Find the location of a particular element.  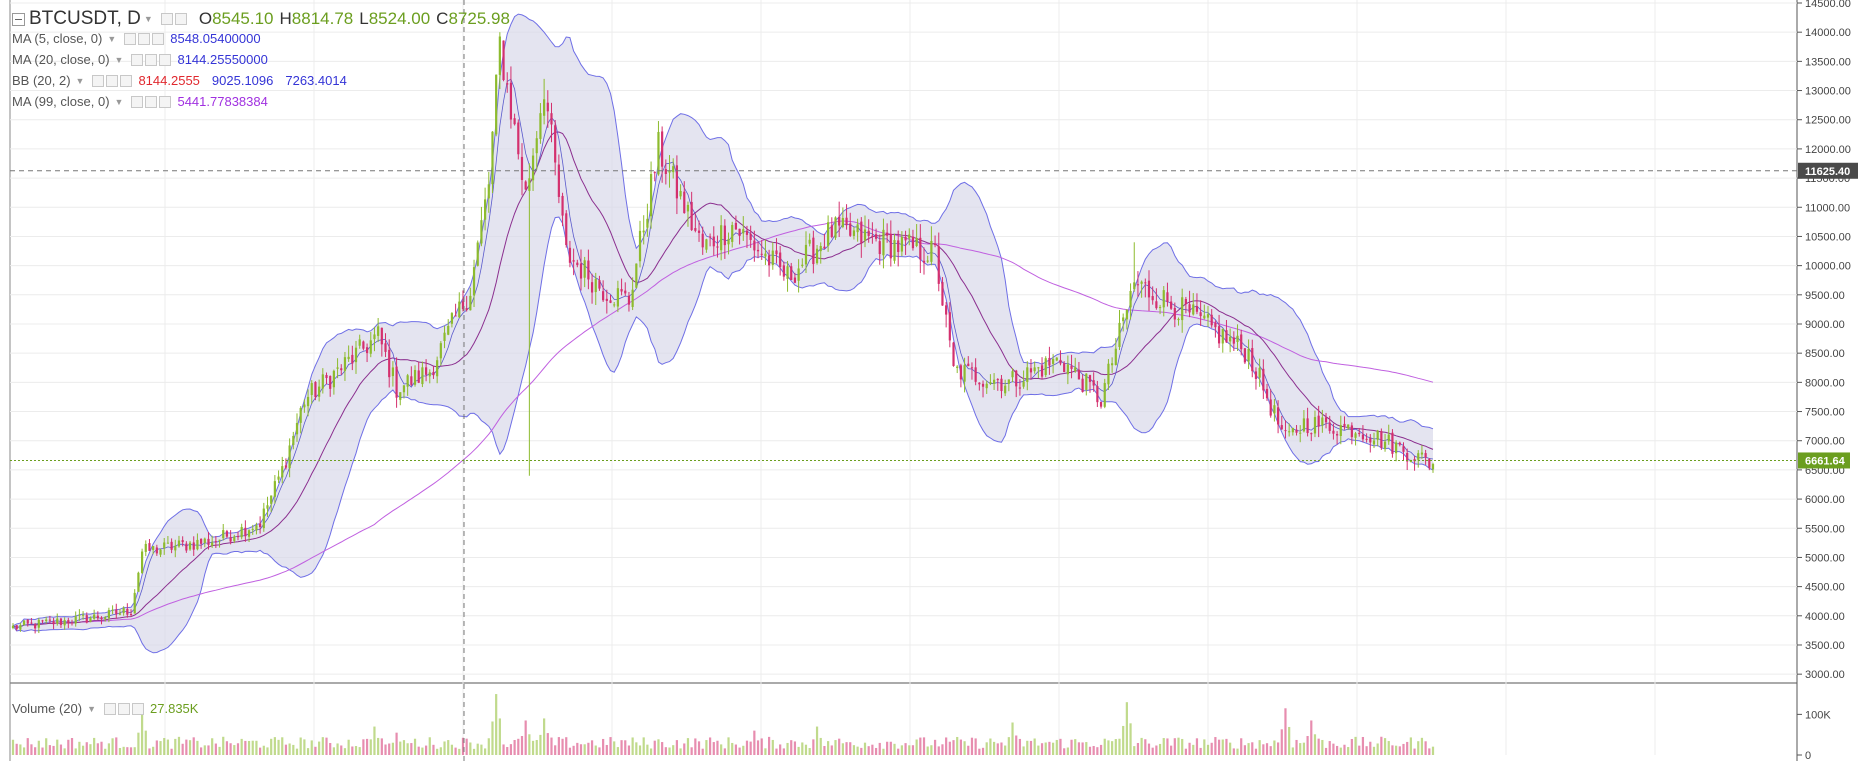

indicator-legend-ma20: MA (20, close, 0) ▼ 8144.25550000 is located at coordinates (140, 59).